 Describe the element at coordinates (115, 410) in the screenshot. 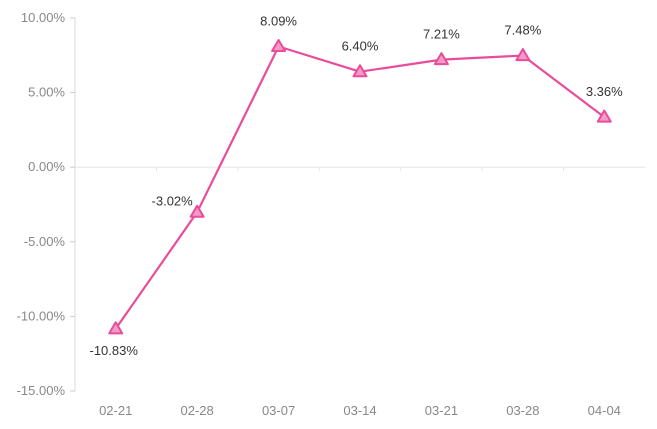

I see `x-tick-label: 02-21` at that location.